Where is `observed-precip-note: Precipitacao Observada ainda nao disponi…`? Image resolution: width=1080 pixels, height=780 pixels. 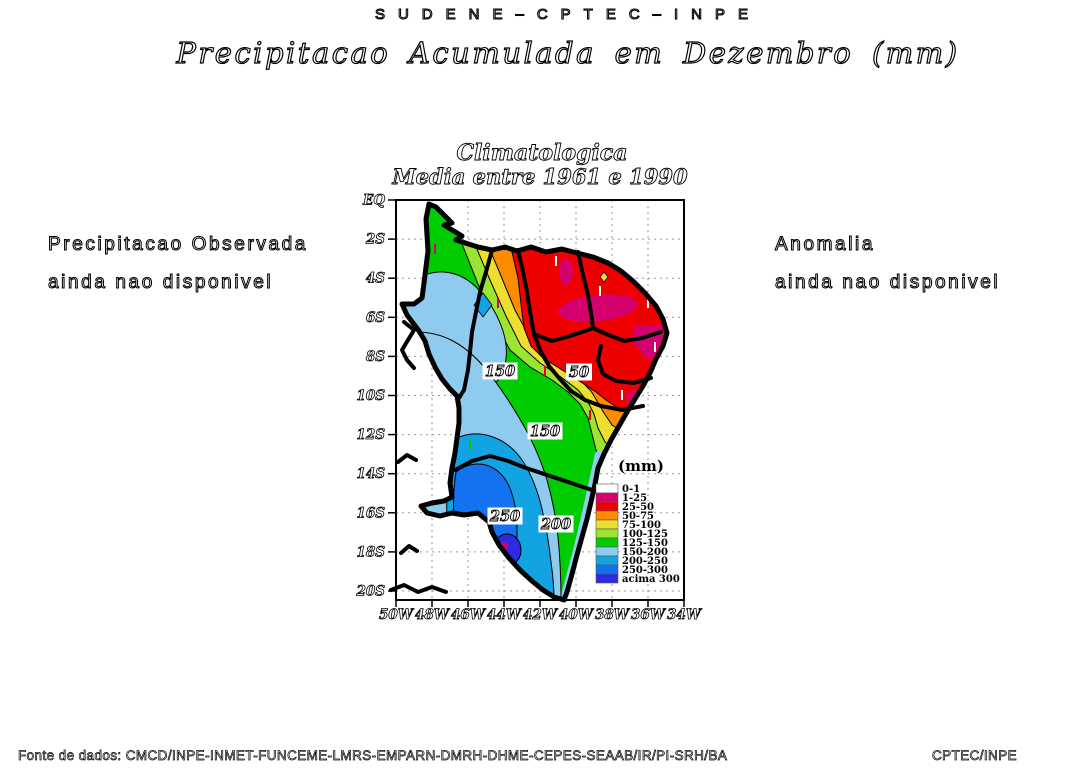
observed-precip-note: Precipitacao Observada ainda nao disponi… is located at coordinates (177, 264).